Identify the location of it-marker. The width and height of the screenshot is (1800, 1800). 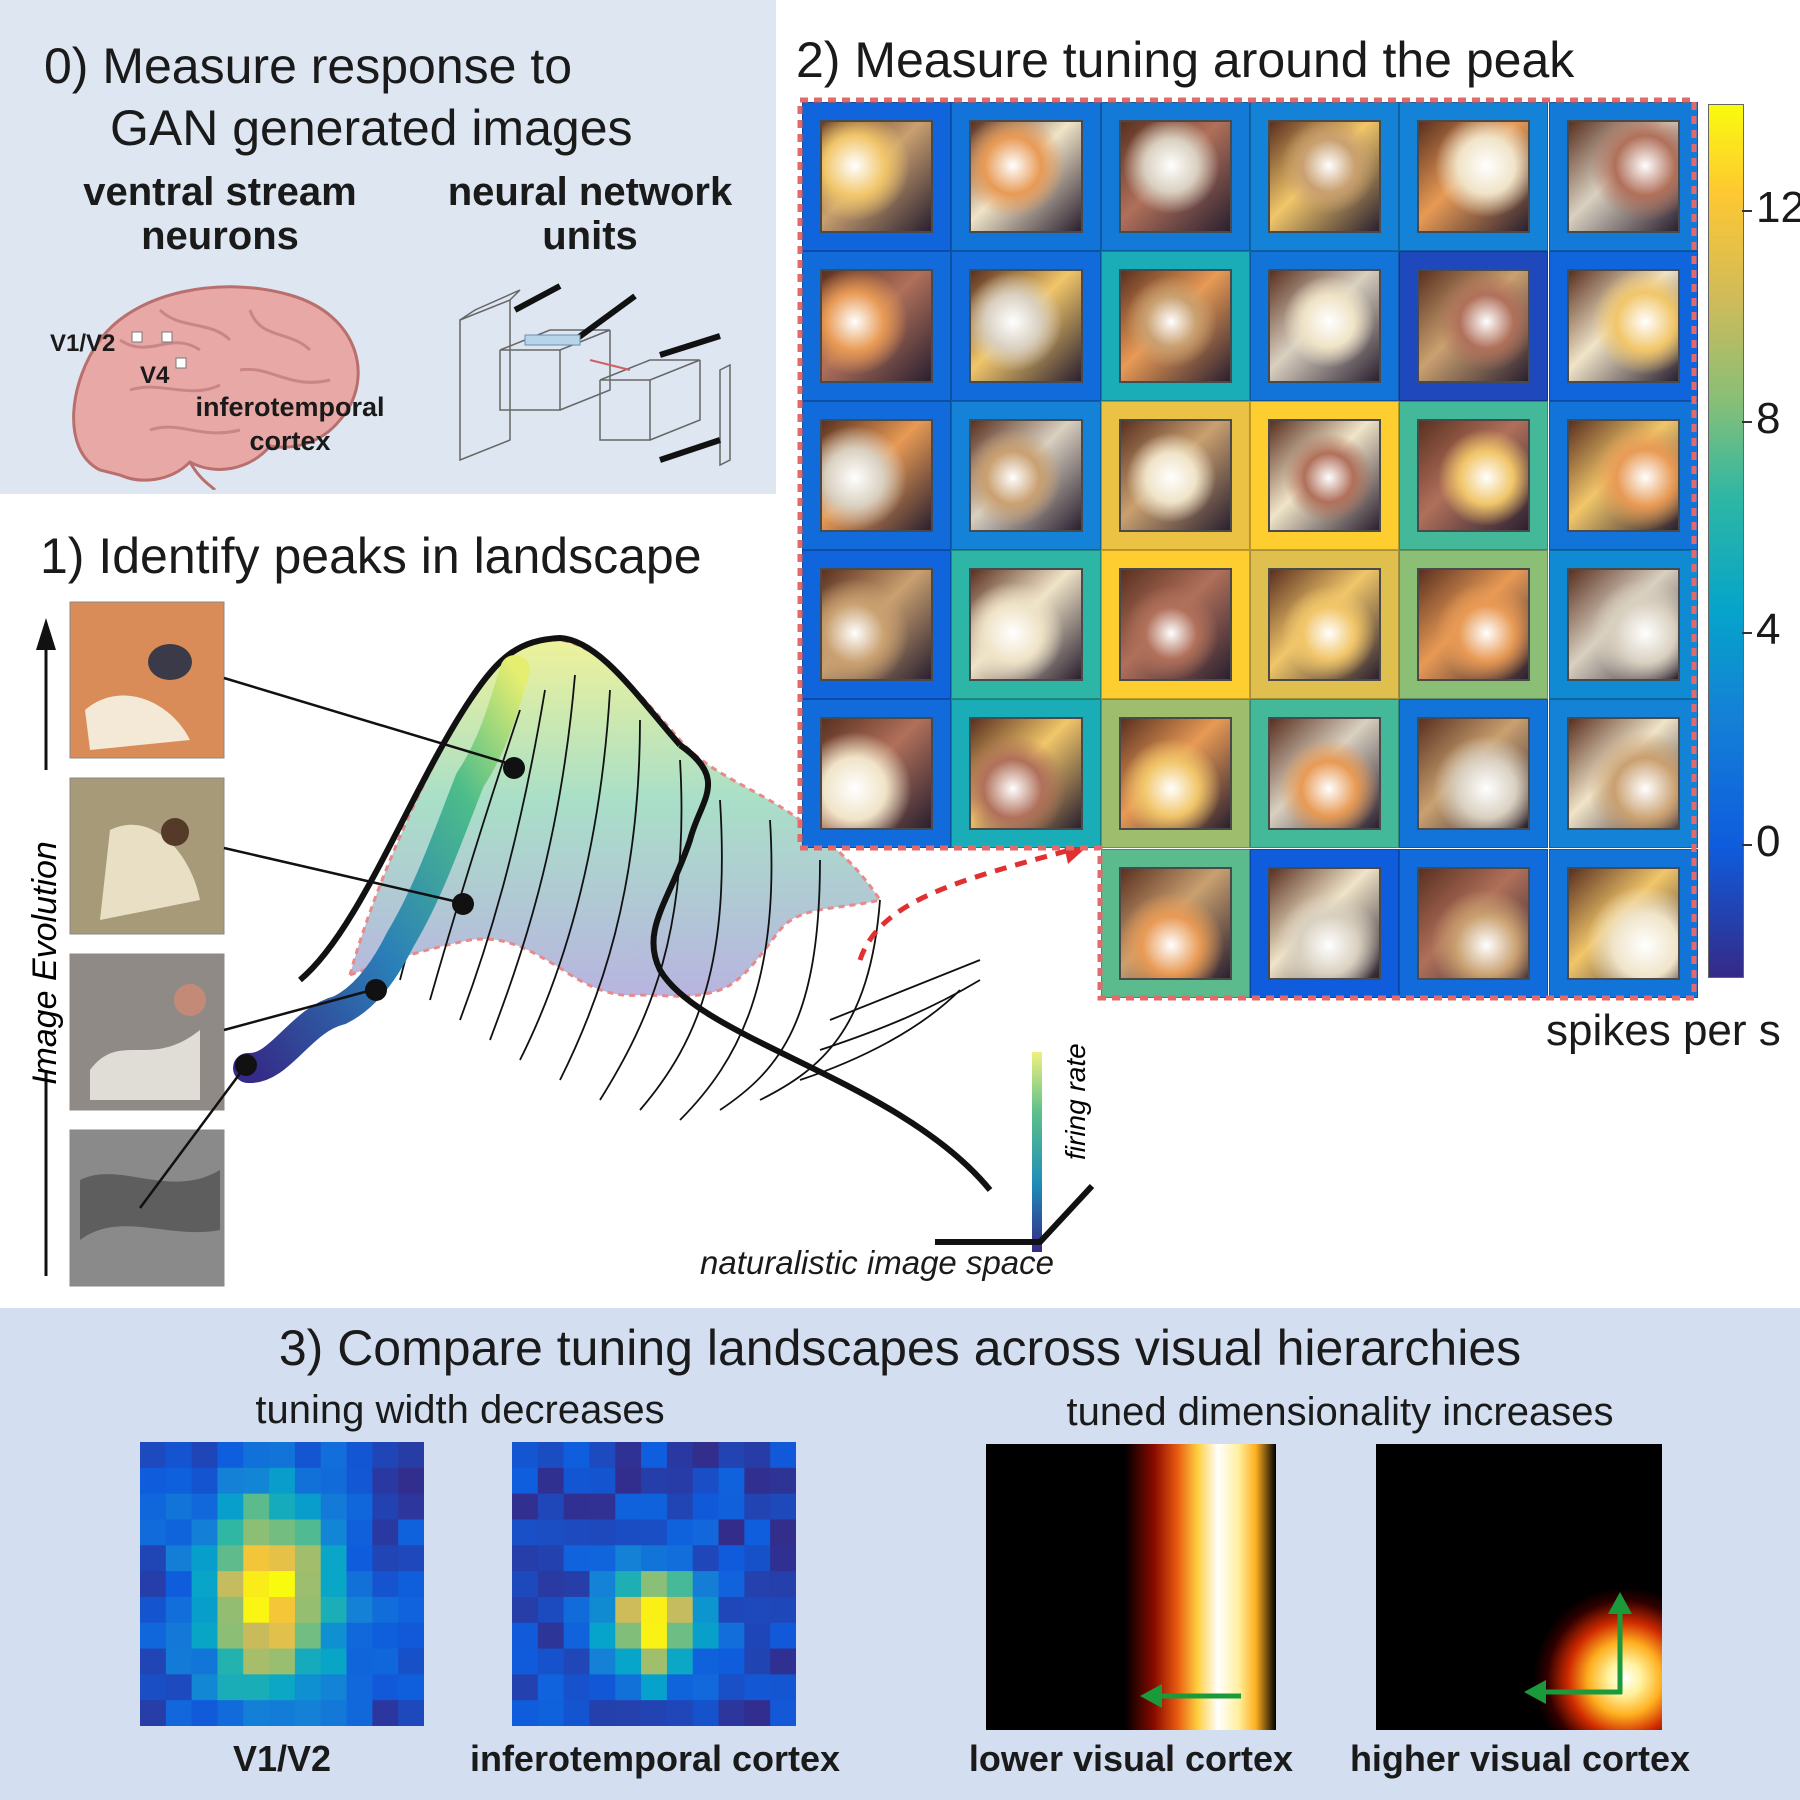
(181, 363).